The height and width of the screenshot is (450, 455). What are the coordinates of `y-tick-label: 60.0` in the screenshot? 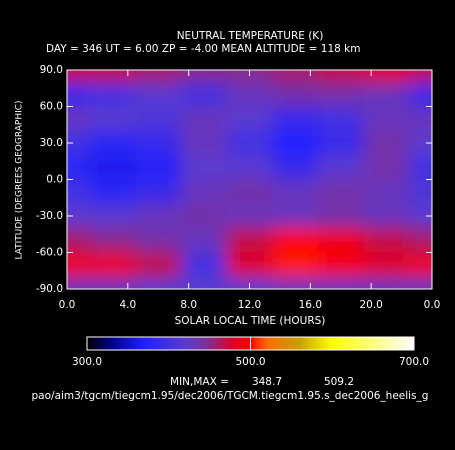 It's located at (51, 107).